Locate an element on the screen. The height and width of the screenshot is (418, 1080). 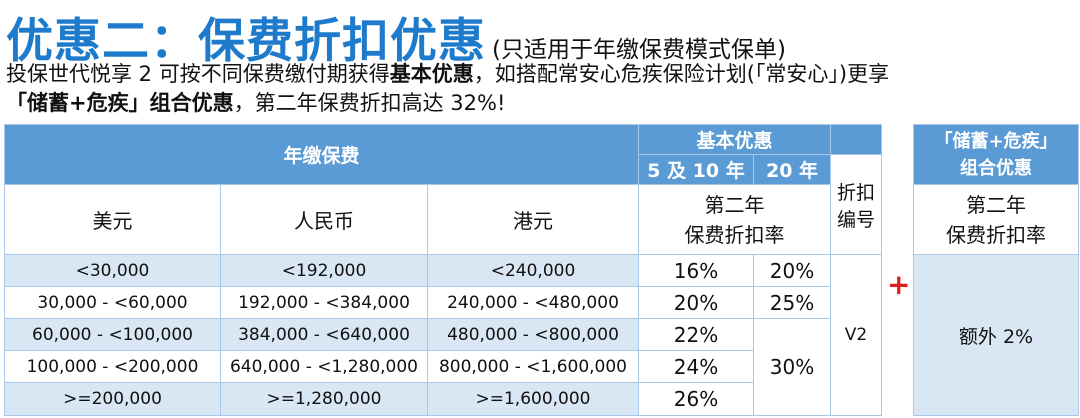
page-title: 优惠二：保费折扣优惠 is located at coordinates (246, 41).